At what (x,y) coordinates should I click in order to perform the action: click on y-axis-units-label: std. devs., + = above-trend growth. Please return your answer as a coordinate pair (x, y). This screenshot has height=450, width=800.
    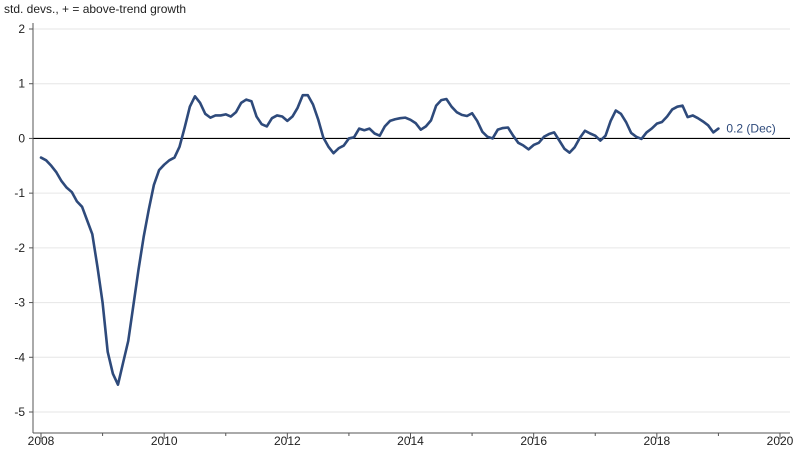
    Looking at the image, I should click on (95, 9).